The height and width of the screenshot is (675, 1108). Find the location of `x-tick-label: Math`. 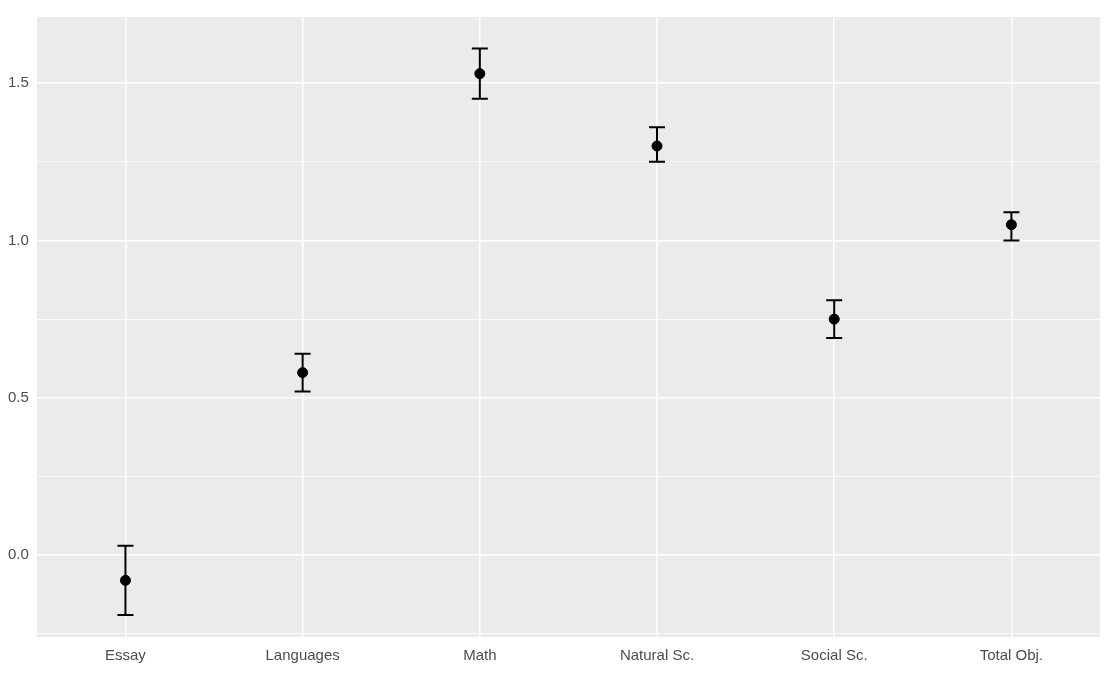

x-tick-label: Math is located at coordinates (480, 655).